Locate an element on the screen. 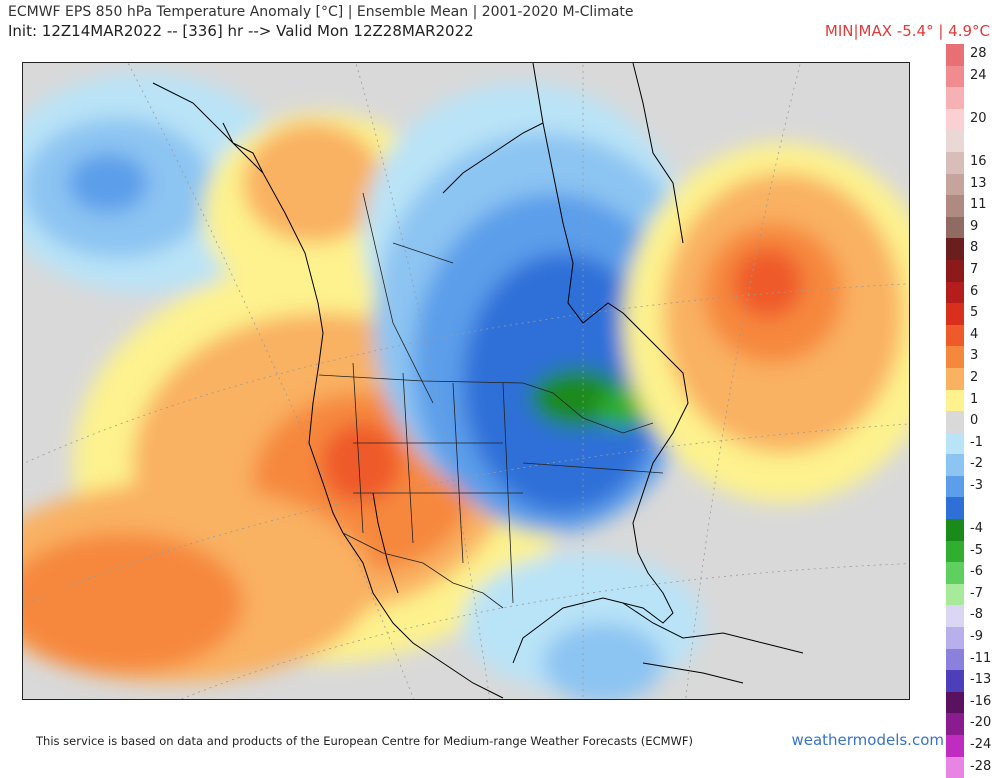 This screenshot has width=1000, height=778. legend-label: 20 is located at coordinates (978, 118).